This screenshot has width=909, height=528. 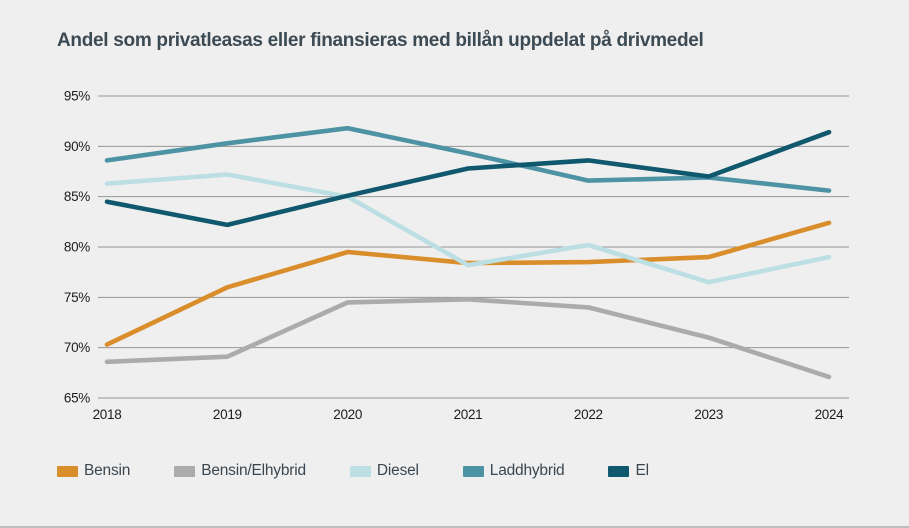 What do you see at coordinates (77, 196) in the screenshot?
I see `y-tick-label: 85%` at bounding box center [77, 196].